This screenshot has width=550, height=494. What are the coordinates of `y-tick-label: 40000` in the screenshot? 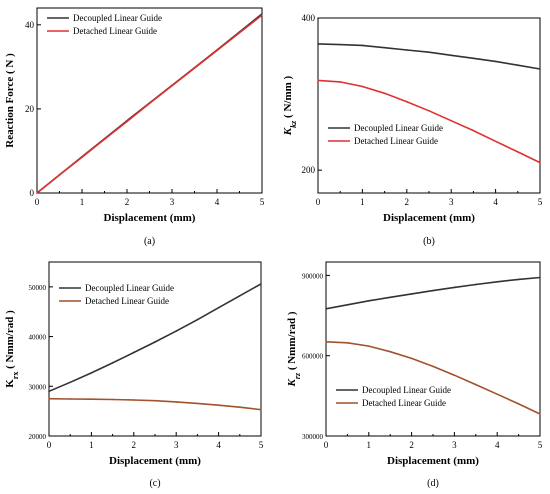 It's located at (38, 338).